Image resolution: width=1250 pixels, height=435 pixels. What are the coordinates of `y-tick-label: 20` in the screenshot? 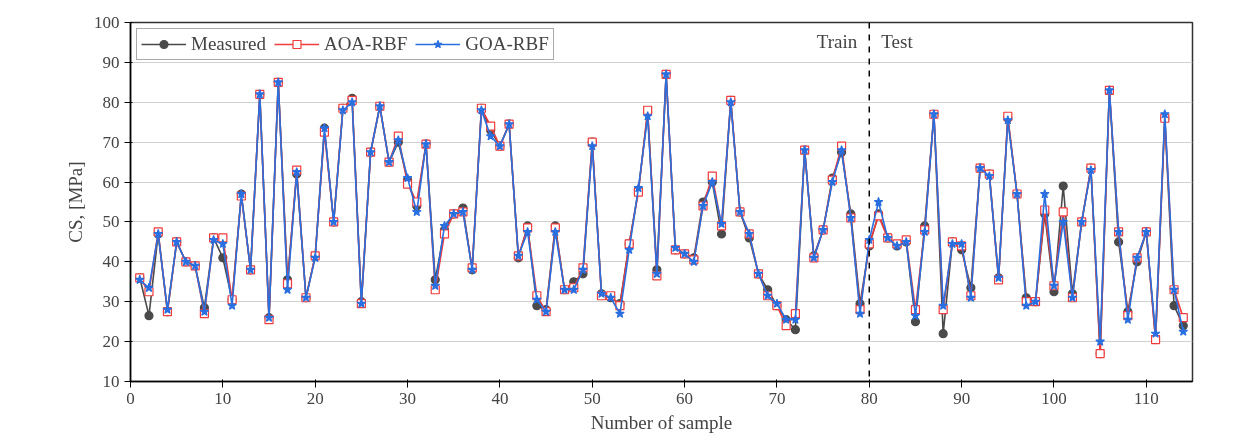 It's located at (111, 342).